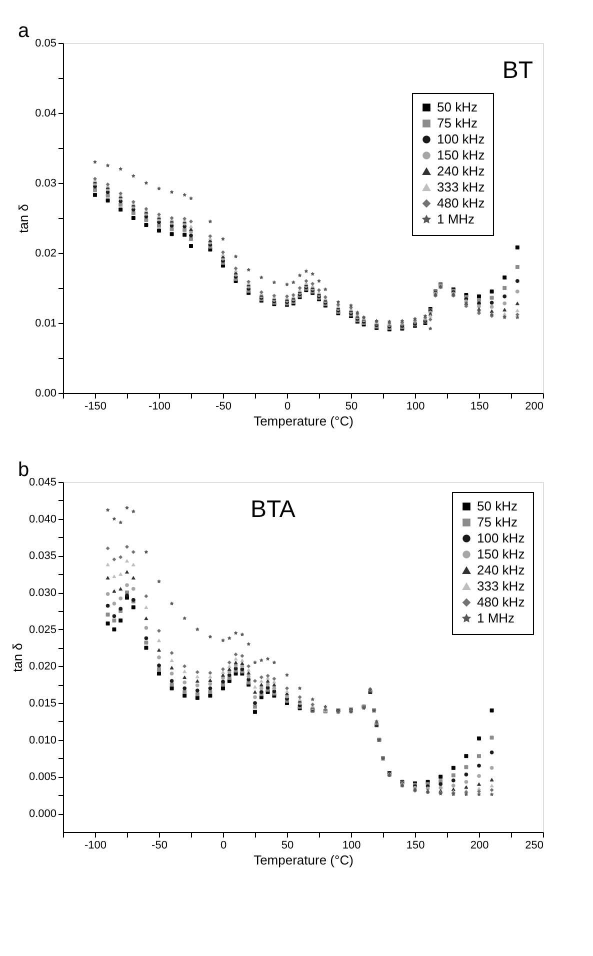 This screenshot has height=956, width=593. I want to click on annotation: BT, so click(518, 70).